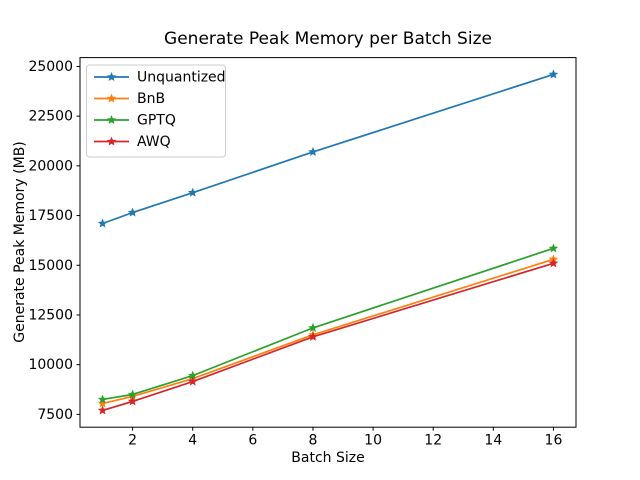  Describe the element at coordinates (50, 216) in the screenshot. I see `y-tick-label: 17500` at that location.